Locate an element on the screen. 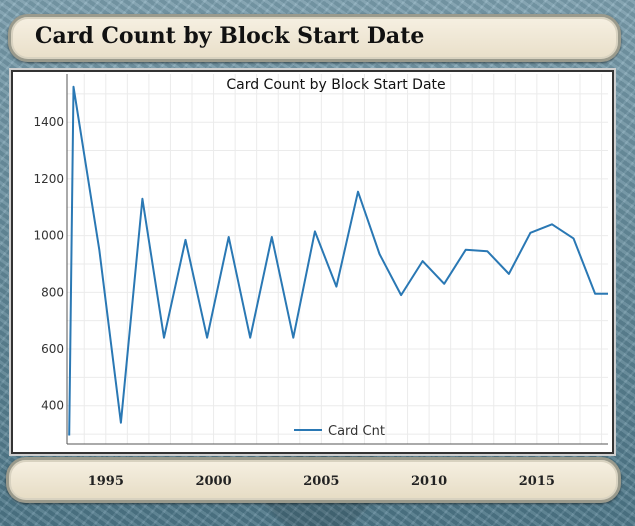 This screenshot has height=526, width=635. y-tick-label: 1200 is located at coordinates (48, 179).